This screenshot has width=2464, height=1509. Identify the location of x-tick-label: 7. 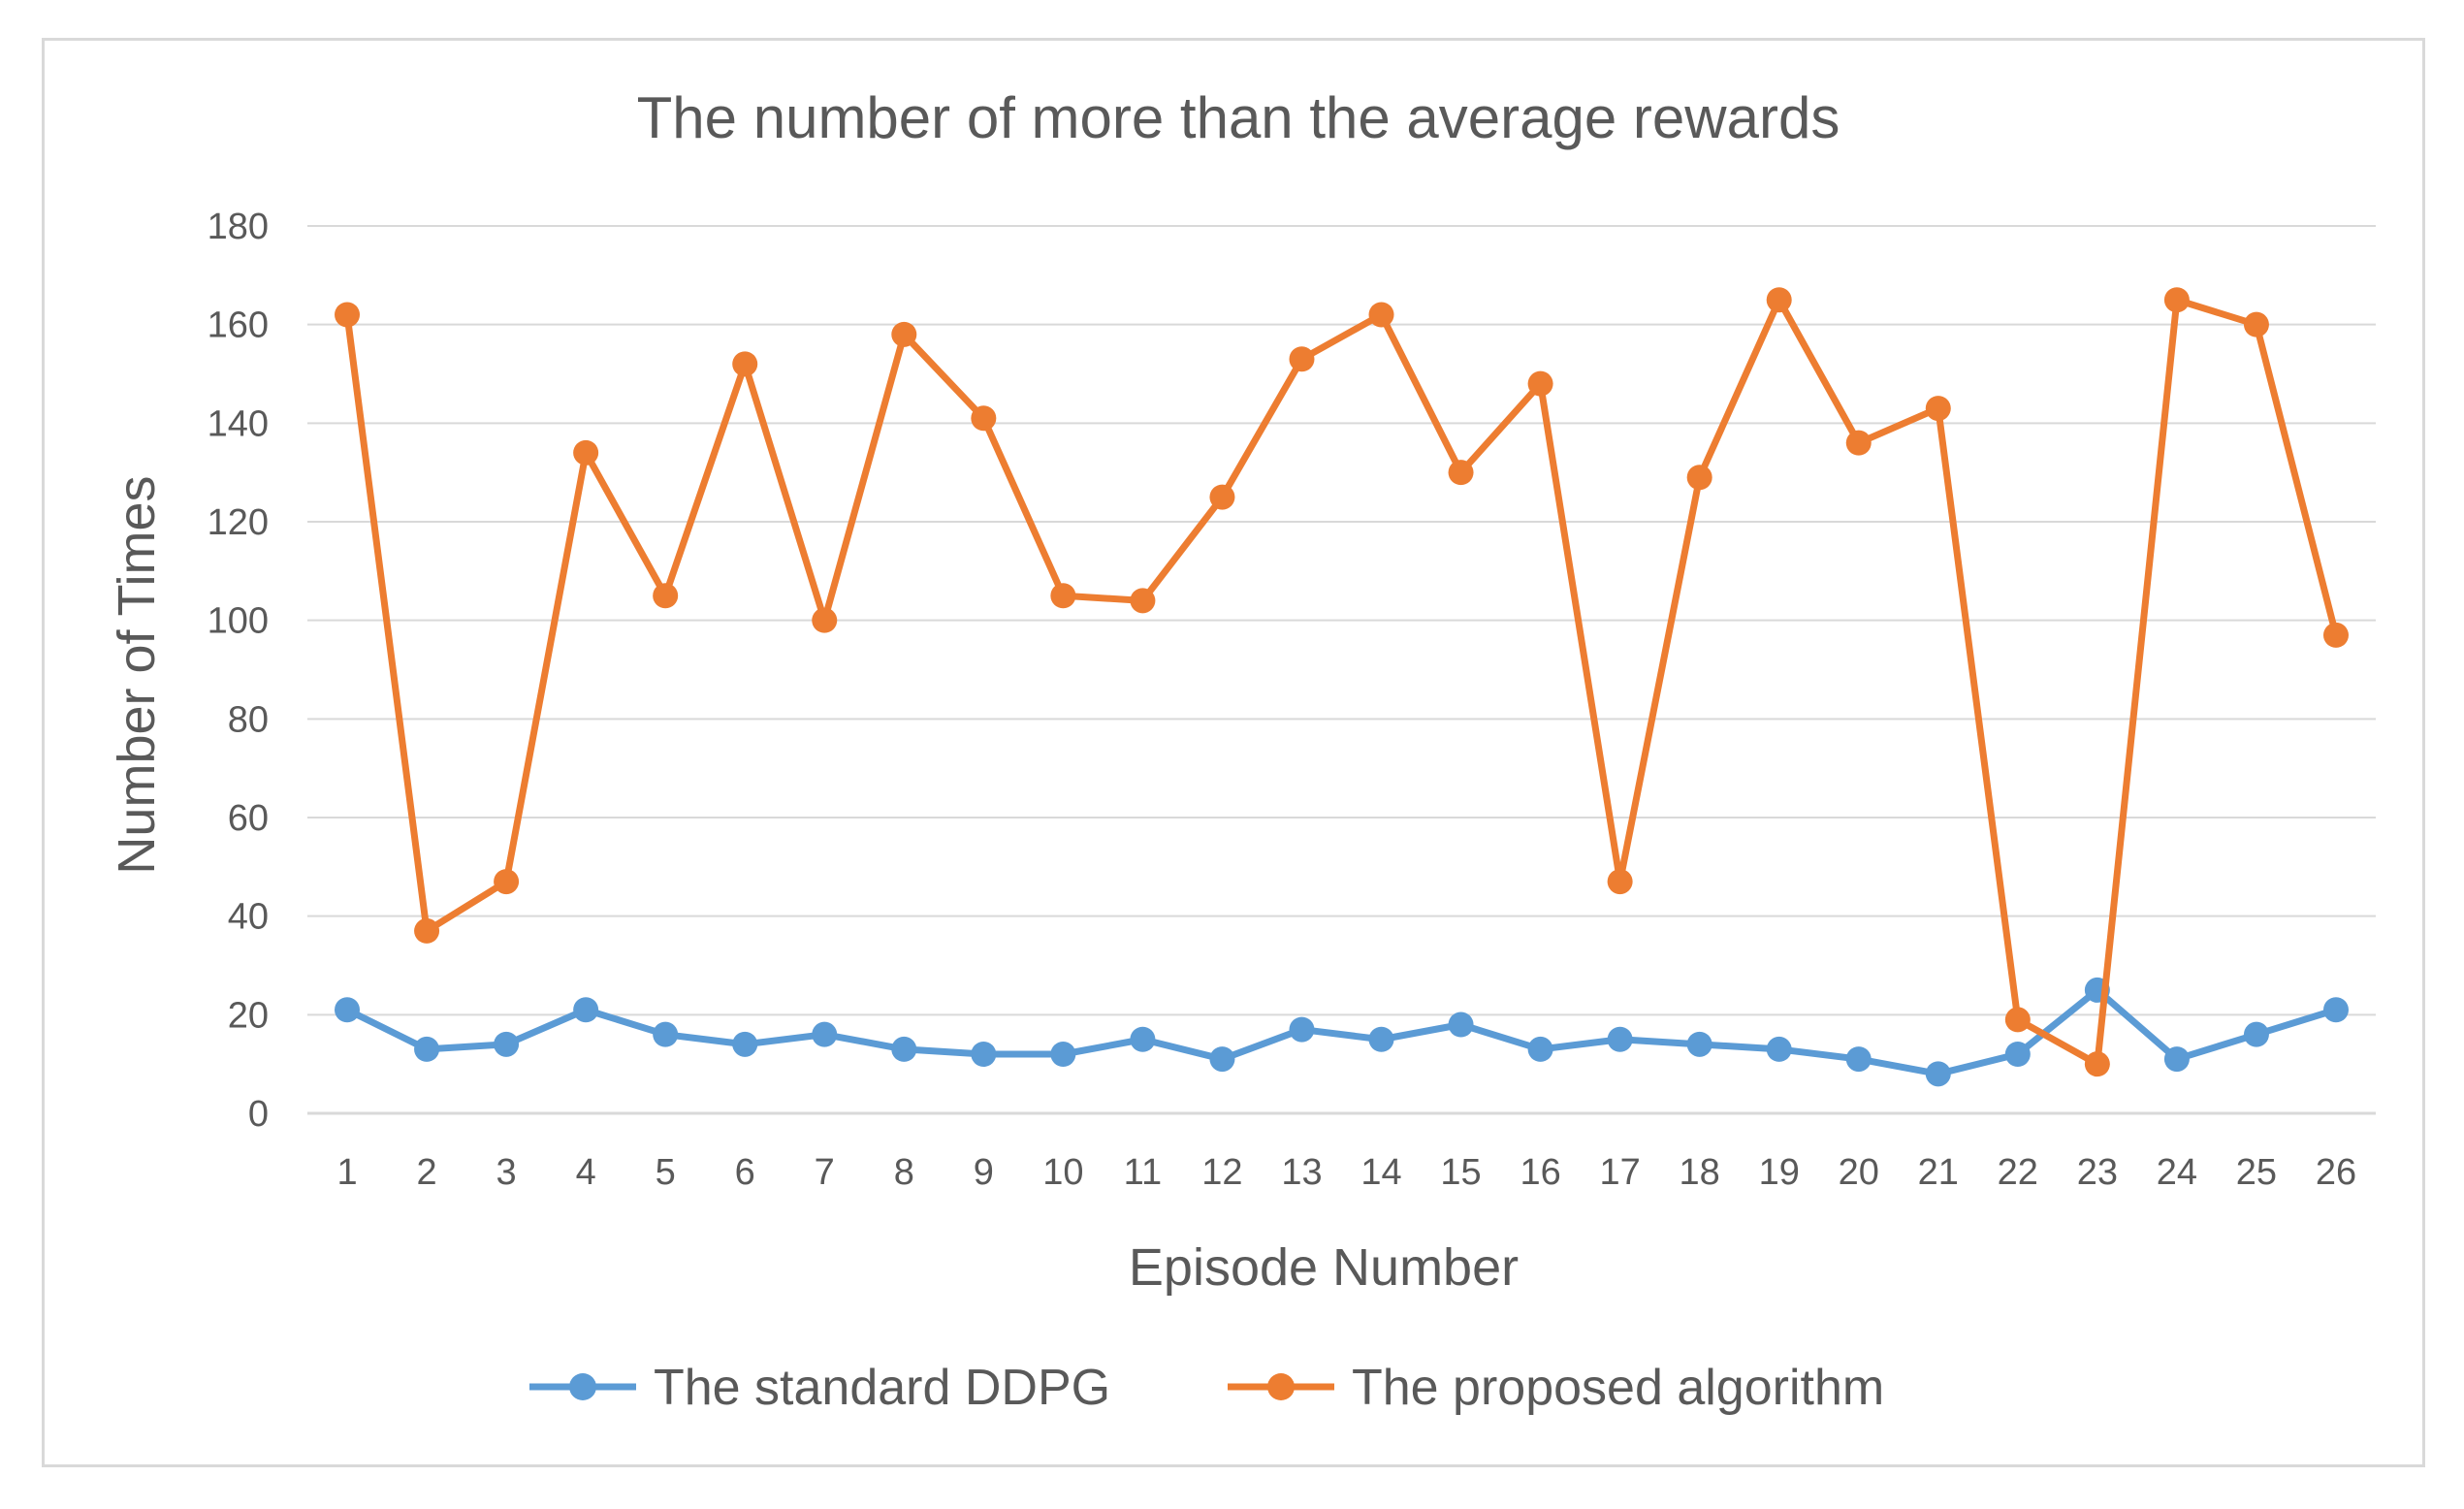
(825, 1172).